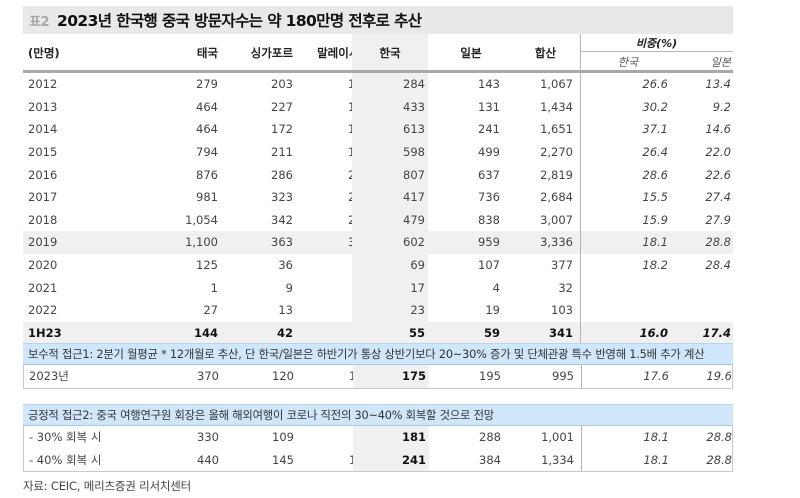 Image resolution: width=800 pixels, height=498 pixels. I want to click on col-header-total: 합산, so click(545, 52).